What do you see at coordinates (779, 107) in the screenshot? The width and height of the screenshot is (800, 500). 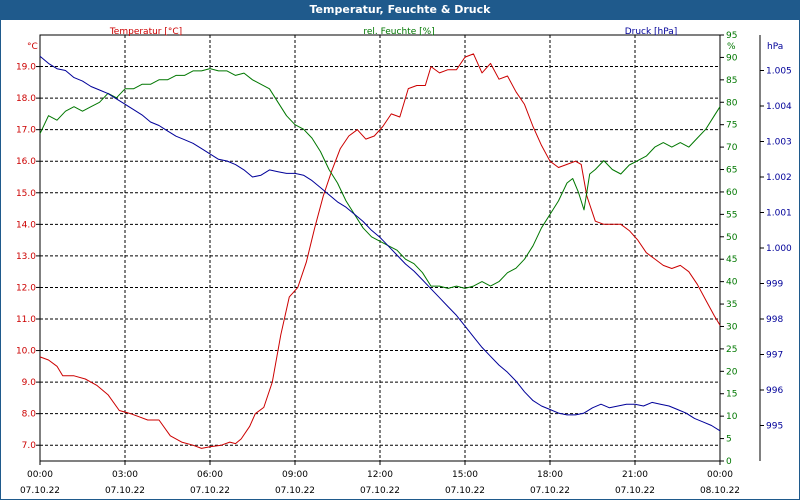 I see `press-tick-label: 1.004` at bounding box center [779, 107].